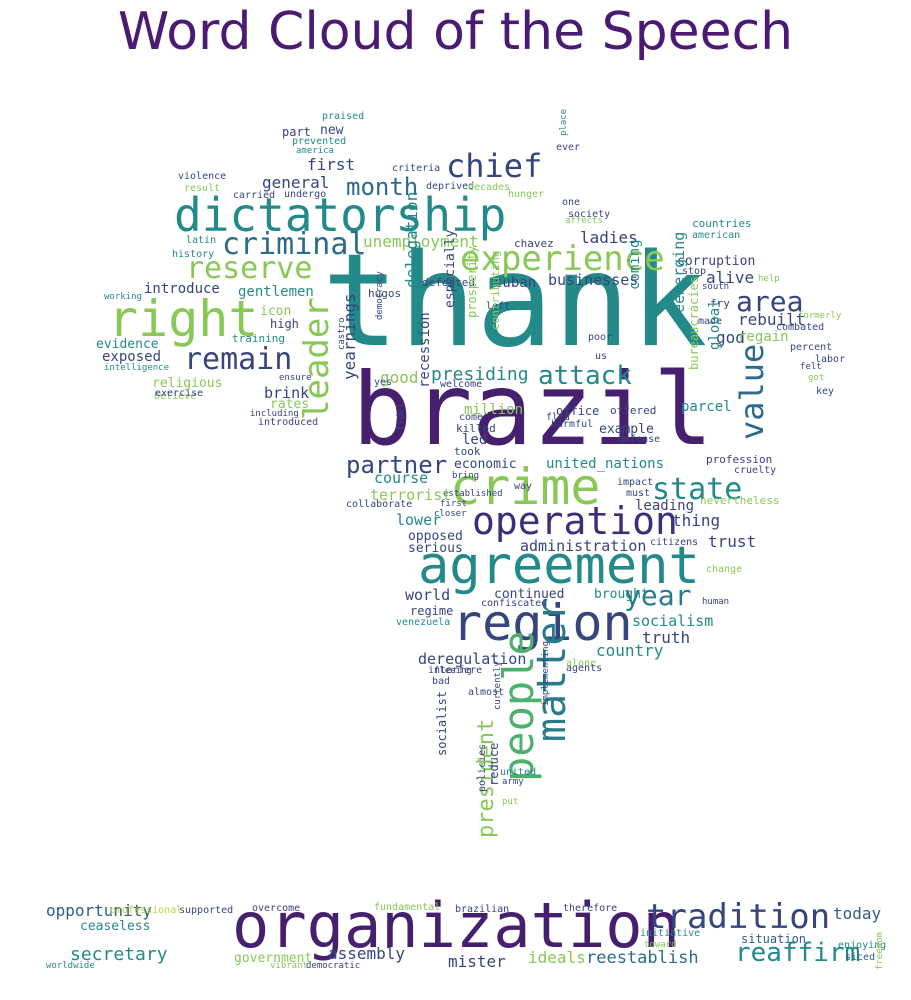 The image size is (911, 1000). What do you see at coordinates (401, 478) in the screenshot?
I see `word-course: course` at bounding box center [401, 478].